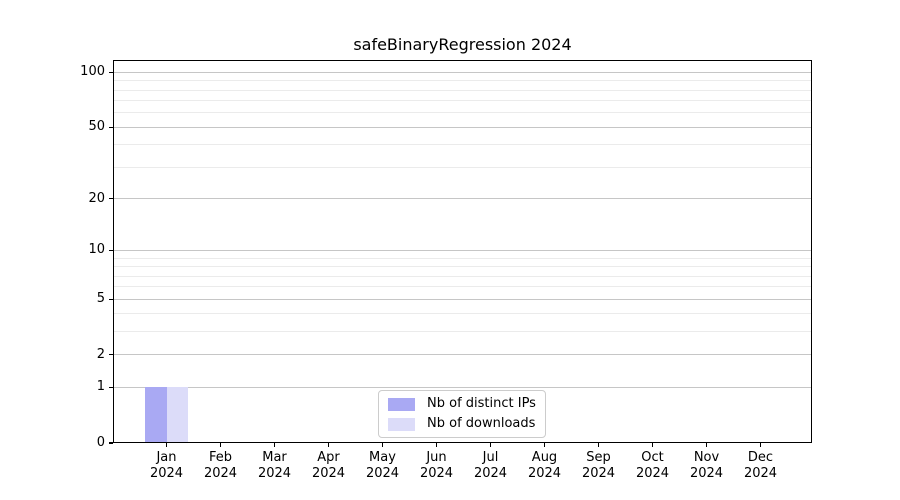  I want to click on x-tick-label: Sep 2024, so click(598, 465).